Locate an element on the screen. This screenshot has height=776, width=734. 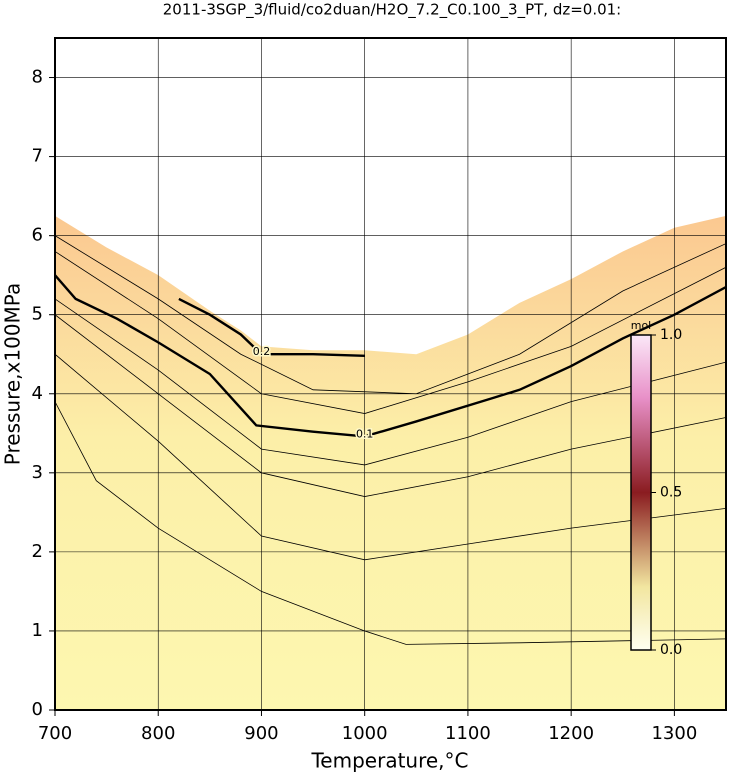
y-tick-label: 3 is located at coordinates (37, 472).